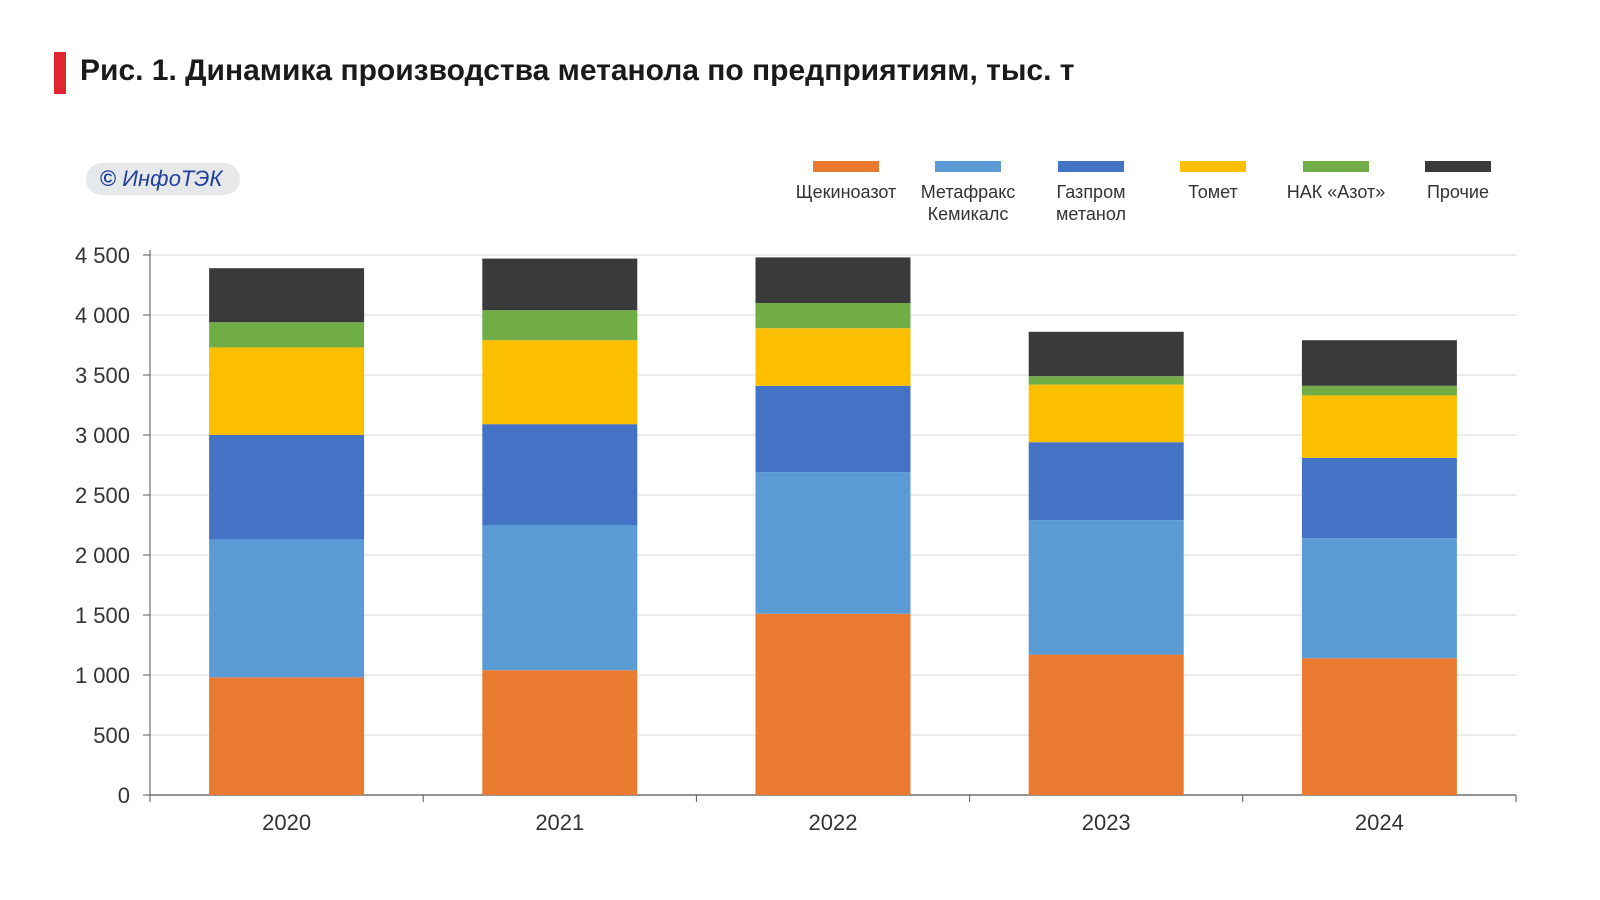  I want to click on x-tick-label: 2021, so click(559, 822).